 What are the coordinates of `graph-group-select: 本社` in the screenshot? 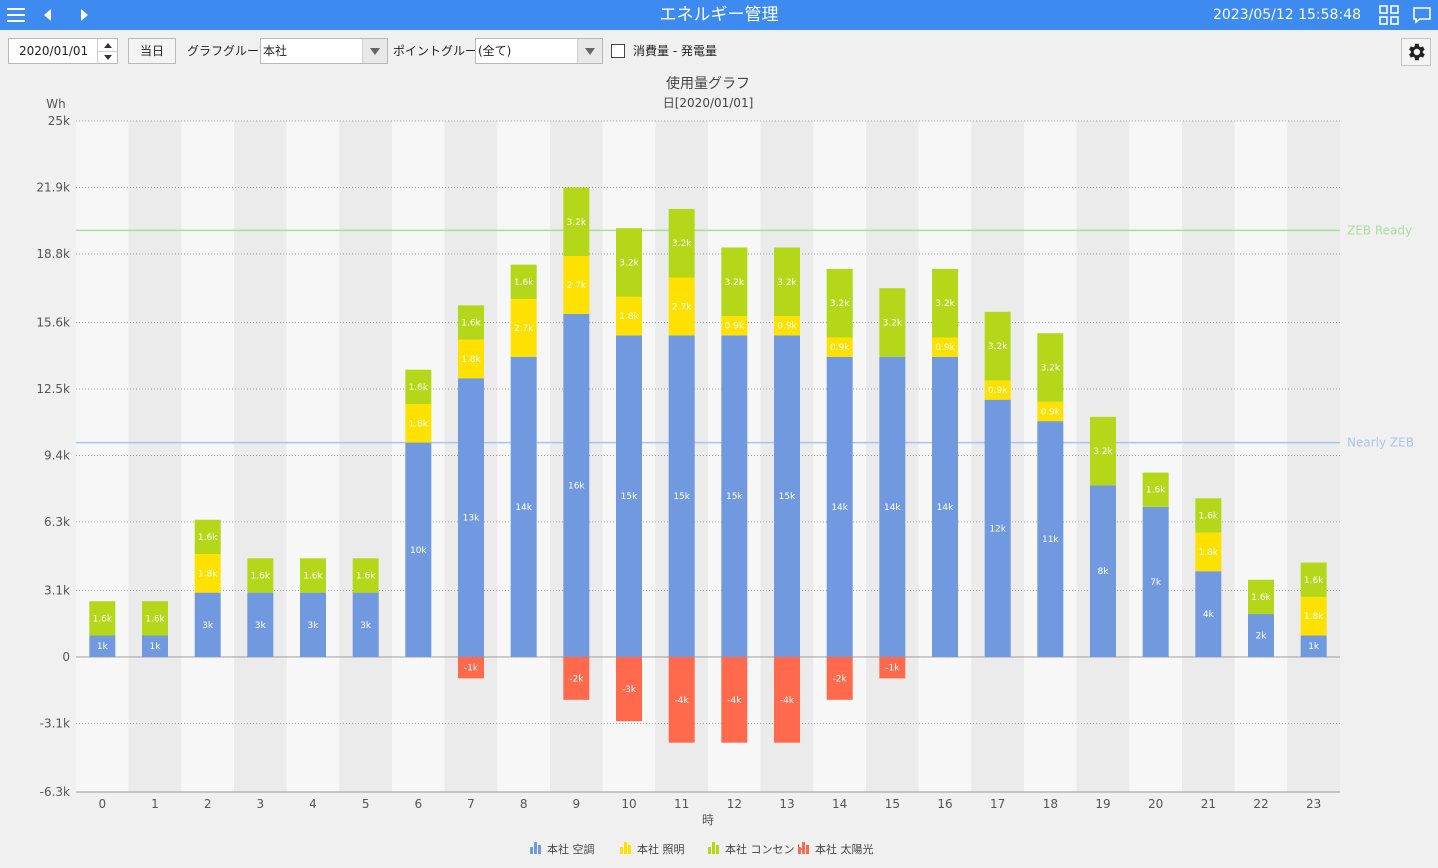 It's located at (324, 51).